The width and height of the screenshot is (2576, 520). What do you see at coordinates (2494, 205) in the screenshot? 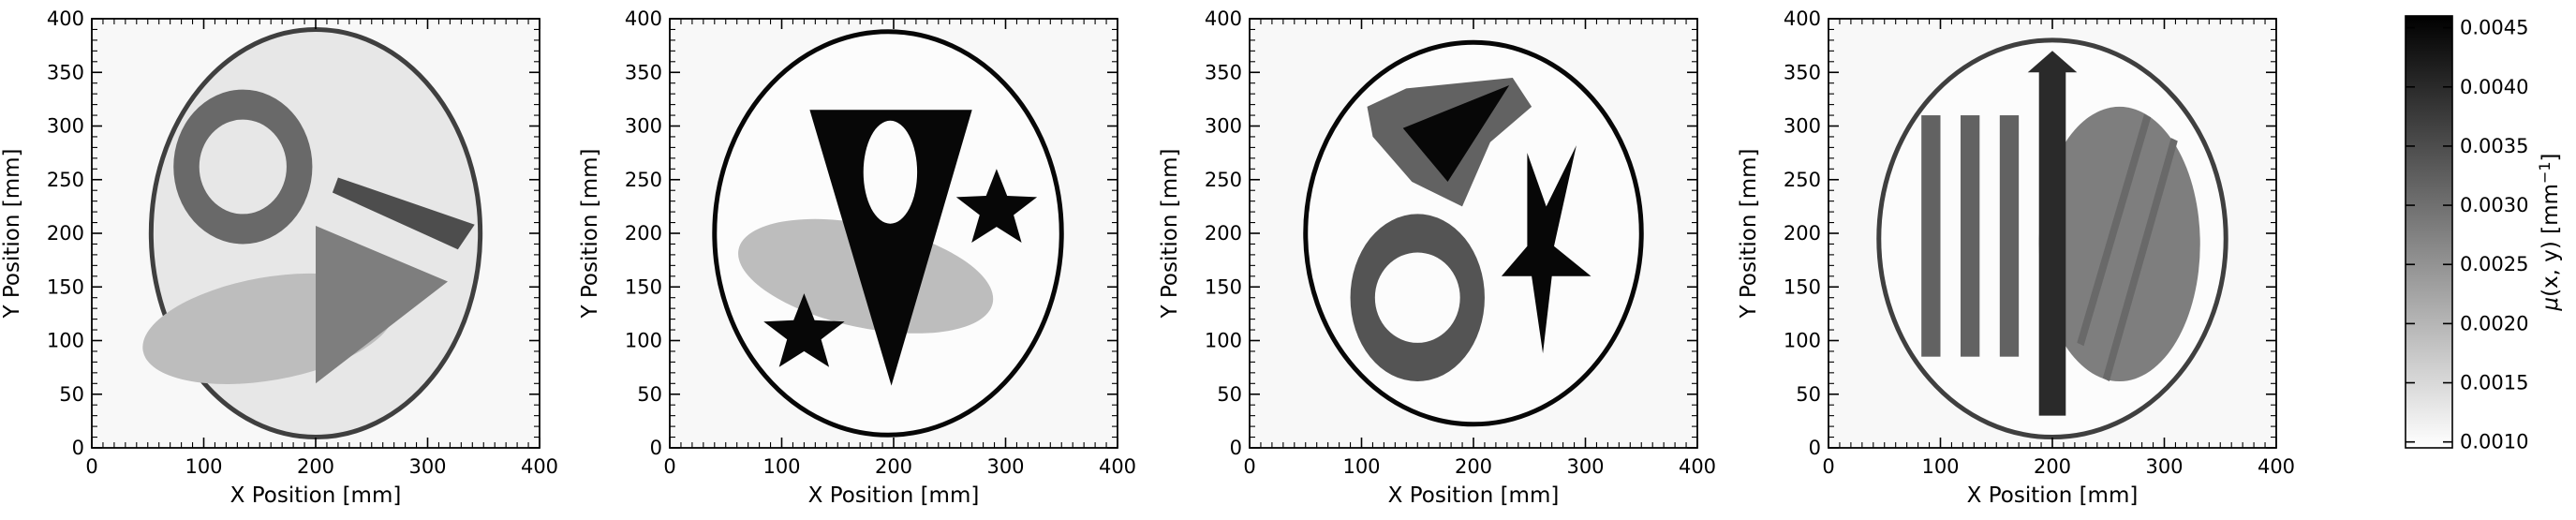
I see `colorbar-tick-label: 0.0030` at bounding box center [2494, 205].